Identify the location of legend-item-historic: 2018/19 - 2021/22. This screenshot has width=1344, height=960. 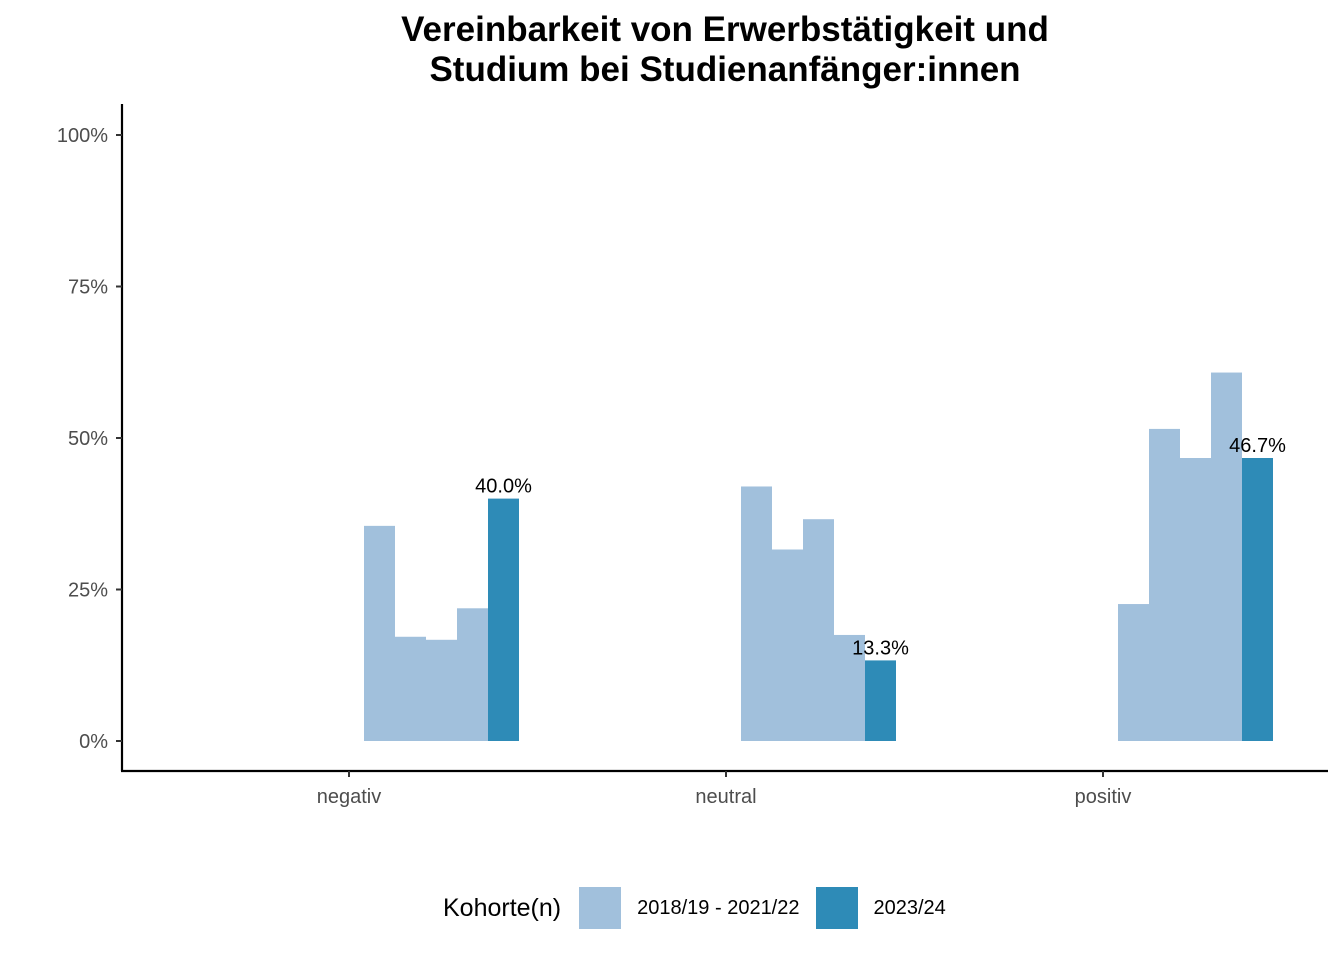
(689, 908).